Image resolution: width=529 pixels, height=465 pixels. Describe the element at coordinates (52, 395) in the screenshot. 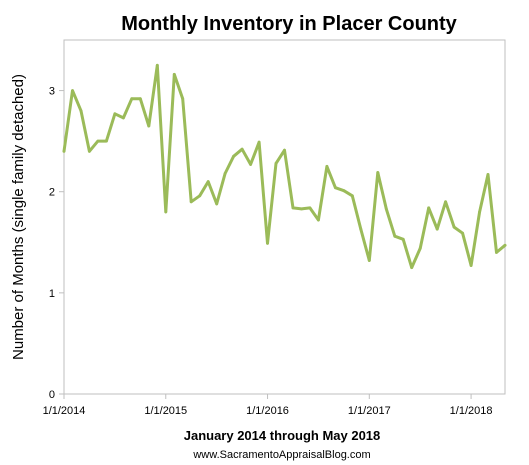

I see `y-tick-label: 0` at that location.